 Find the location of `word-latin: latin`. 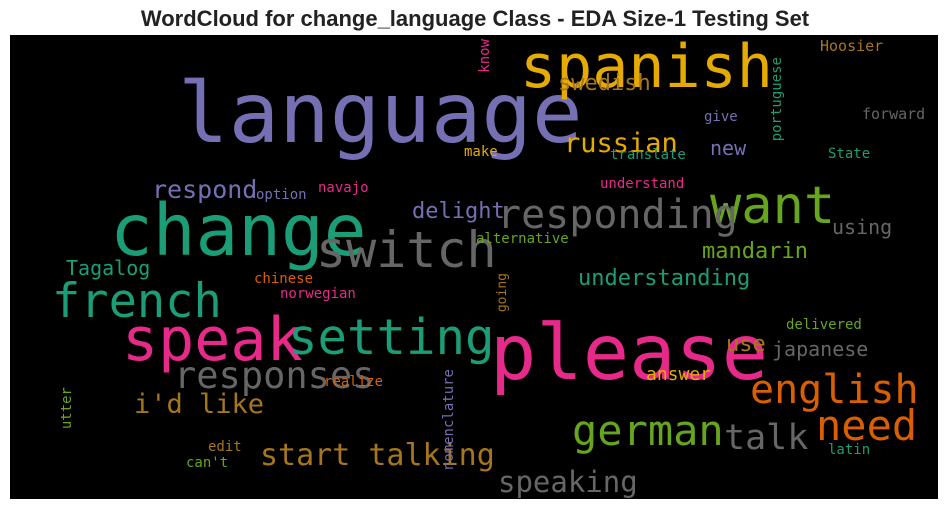

word-latin: latin is located at coordinates (849, 450).